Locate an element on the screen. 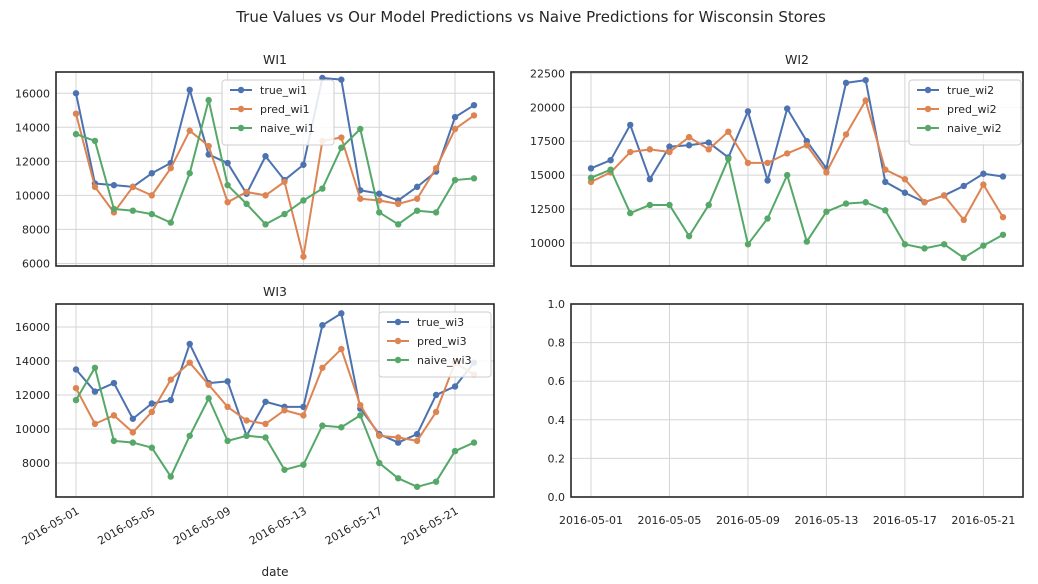 Image resolution: width=1038 pixels, height=584 pixels. y-tick-label: 15000 is located at coordinates (547, 175).